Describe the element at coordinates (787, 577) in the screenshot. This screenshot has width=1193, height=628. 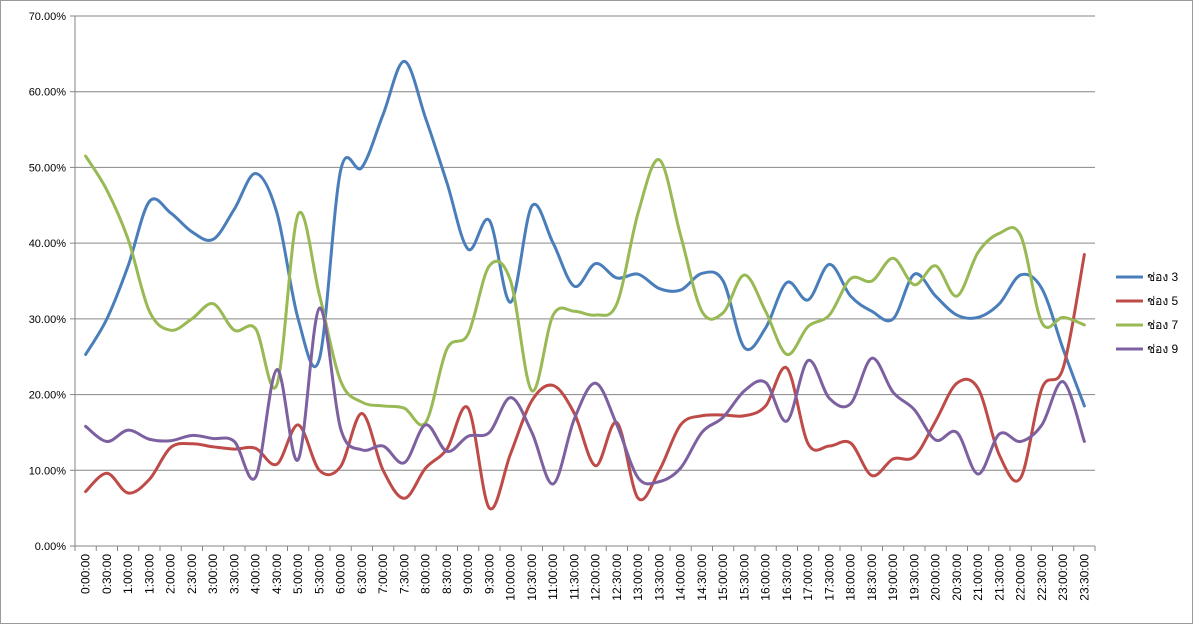
I see `x-tick-label: 16:30:00` at that location.